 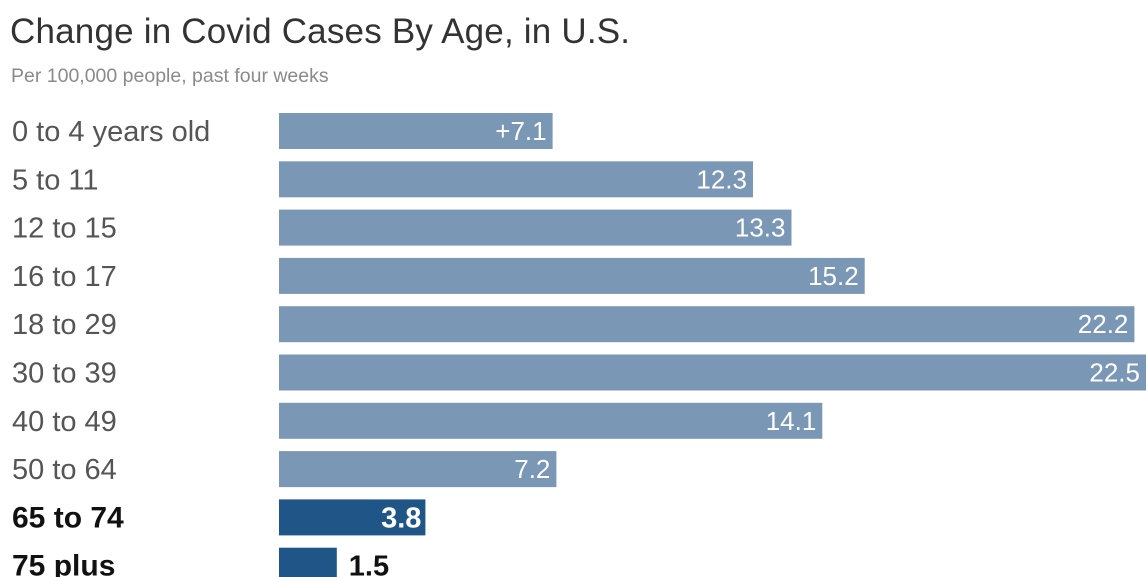 I want to click on category-label-3: 16 to 17, so click(x=64, y=277).